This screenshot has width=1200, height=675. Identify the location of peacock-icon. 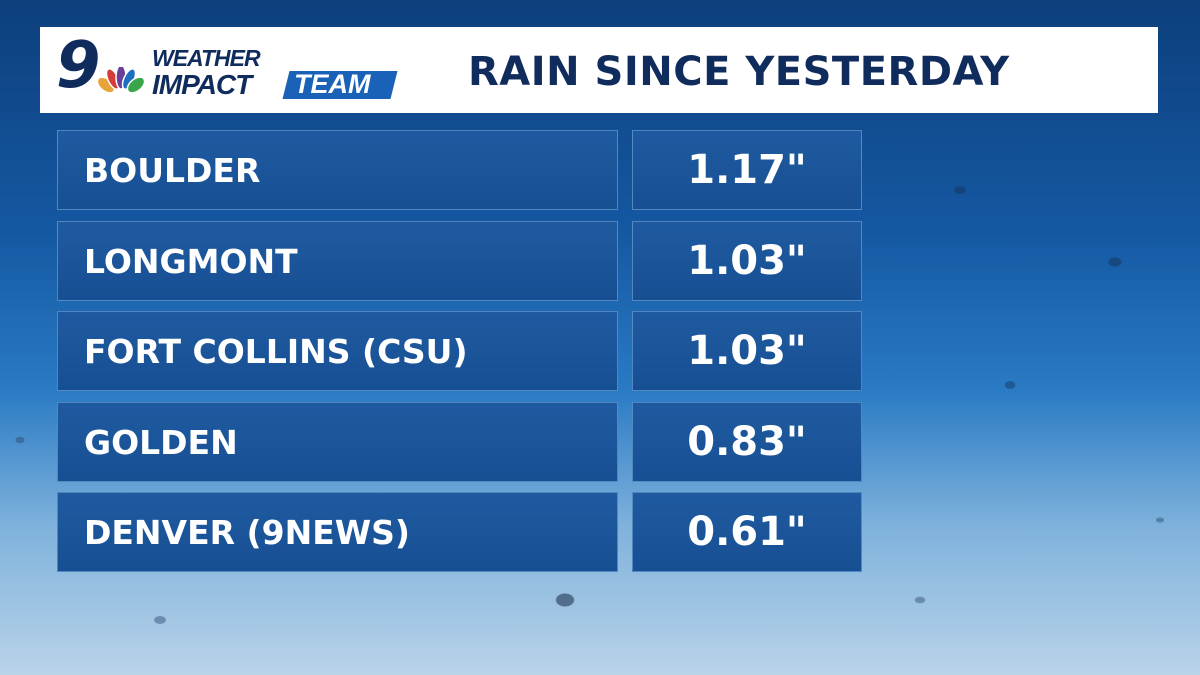
(121, 80).